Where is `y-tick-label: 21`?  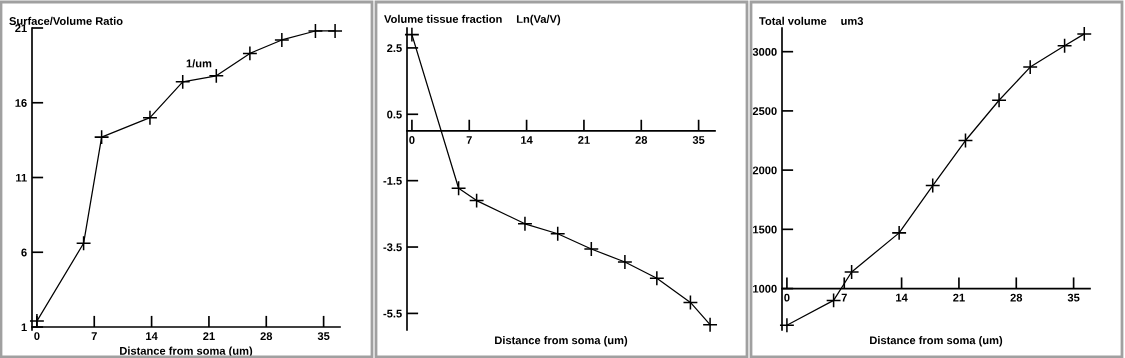
y-tick-label: 21 is located at coordinates (21, 28).